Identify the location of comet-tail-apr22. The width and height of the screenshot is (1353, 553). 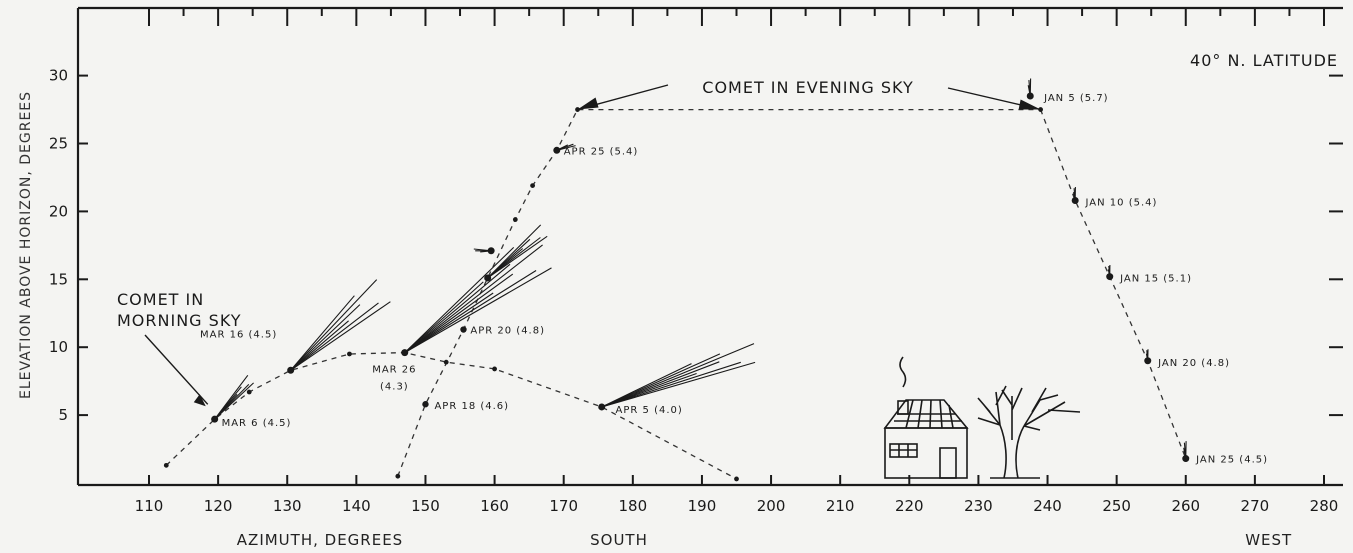
(516, 253).